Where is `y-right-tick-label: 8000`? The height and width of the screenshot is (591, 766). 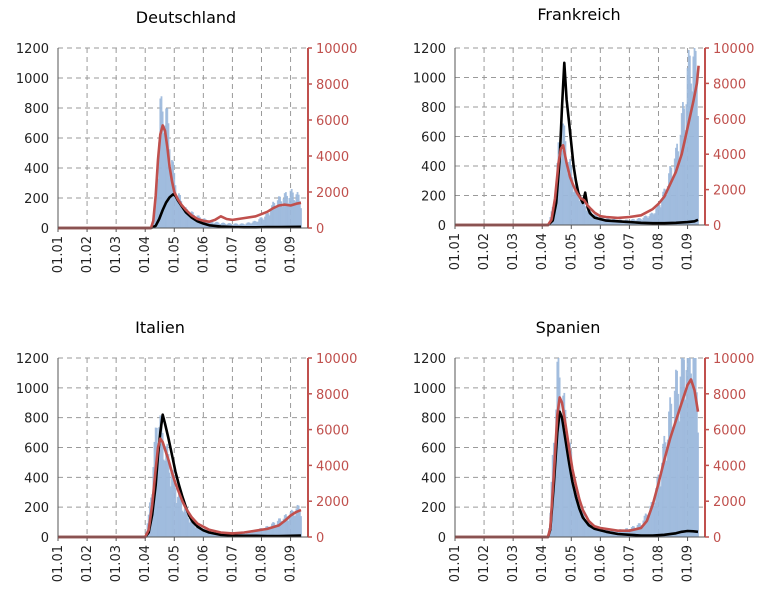 y-right-tick-label: 8000 is located at coordinates (729, 84).